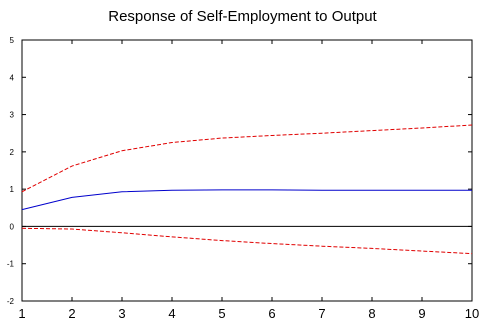 The width and height of the screenshot is (485, 329). I want to click on y-tick-label: 3, so click(12, 115).